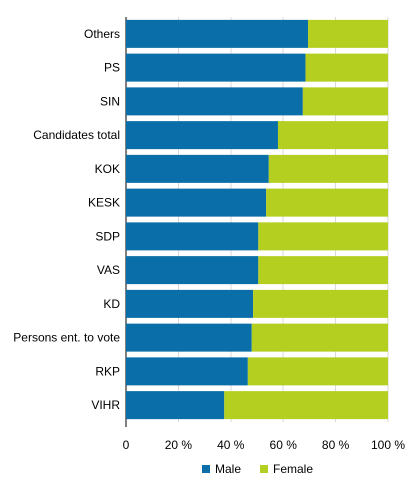 The image size is (416, 491). What do you see at coordinates (108, 270) in the screenshot?
I see `category-label: VAS` at bounding box center [108, 270].